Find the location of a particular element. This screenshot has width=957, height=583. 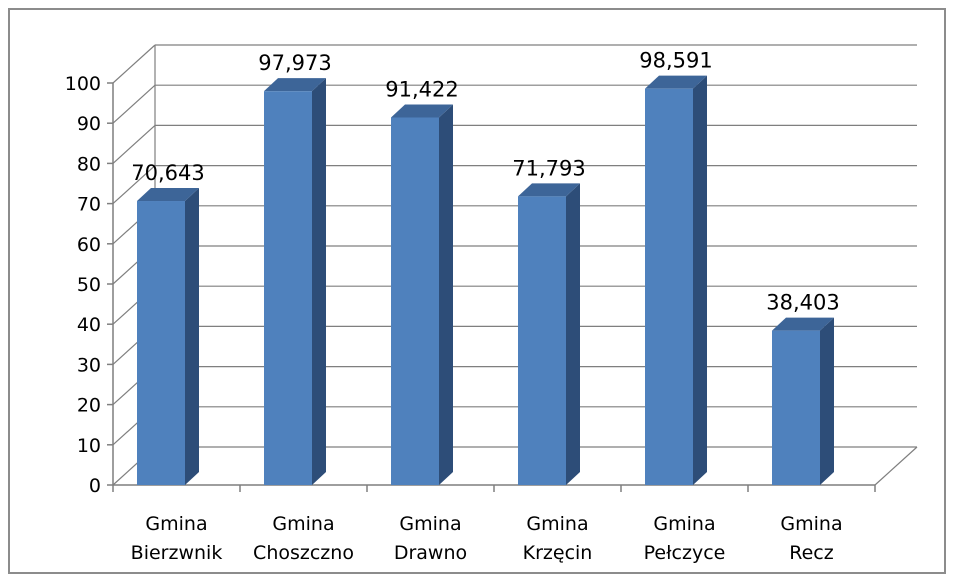

data-label: 71,793 is located at coordinates (548, 168).